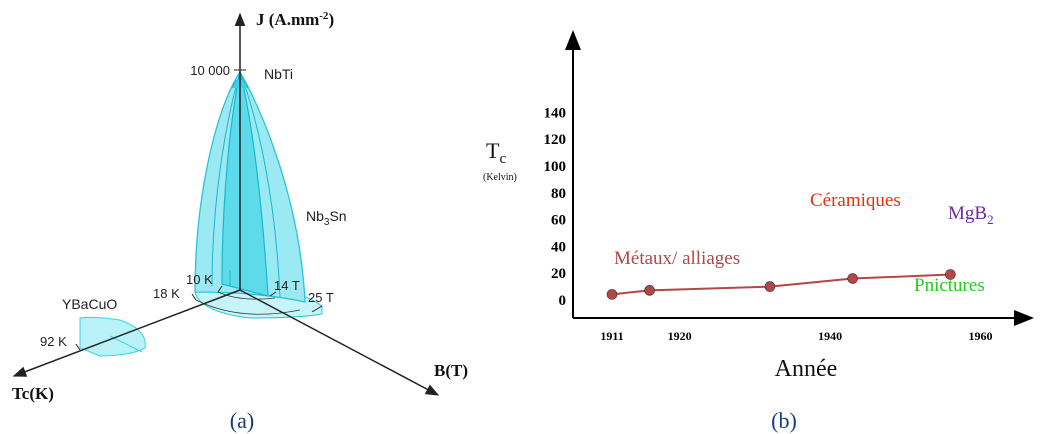  I want to click on tick-14t, so click(273, 294).